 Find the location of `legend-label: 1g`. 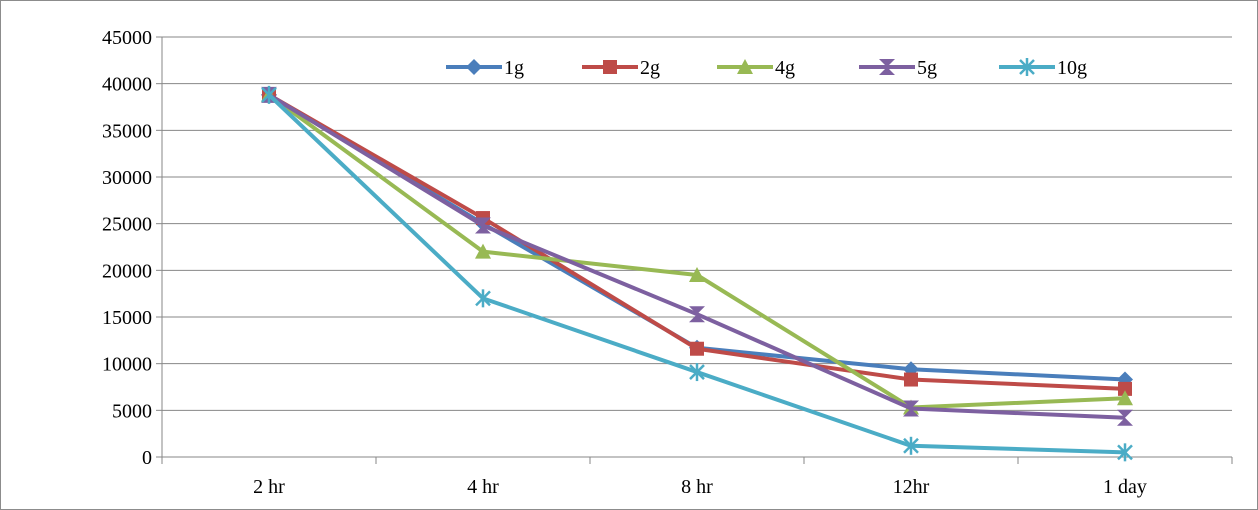

legend-label: 1g is located at coordinates (514, 68).